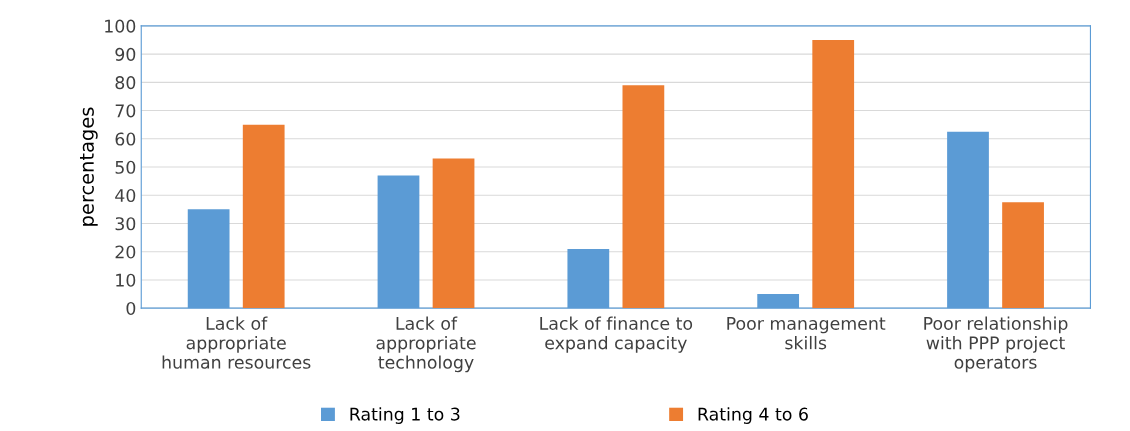 The height and width of the screenshot is (431, 1130). What do you see at coordinates (125, 167) in the screenshot?
I see `y-tick-label: 50` at bounding box center [125, 167].